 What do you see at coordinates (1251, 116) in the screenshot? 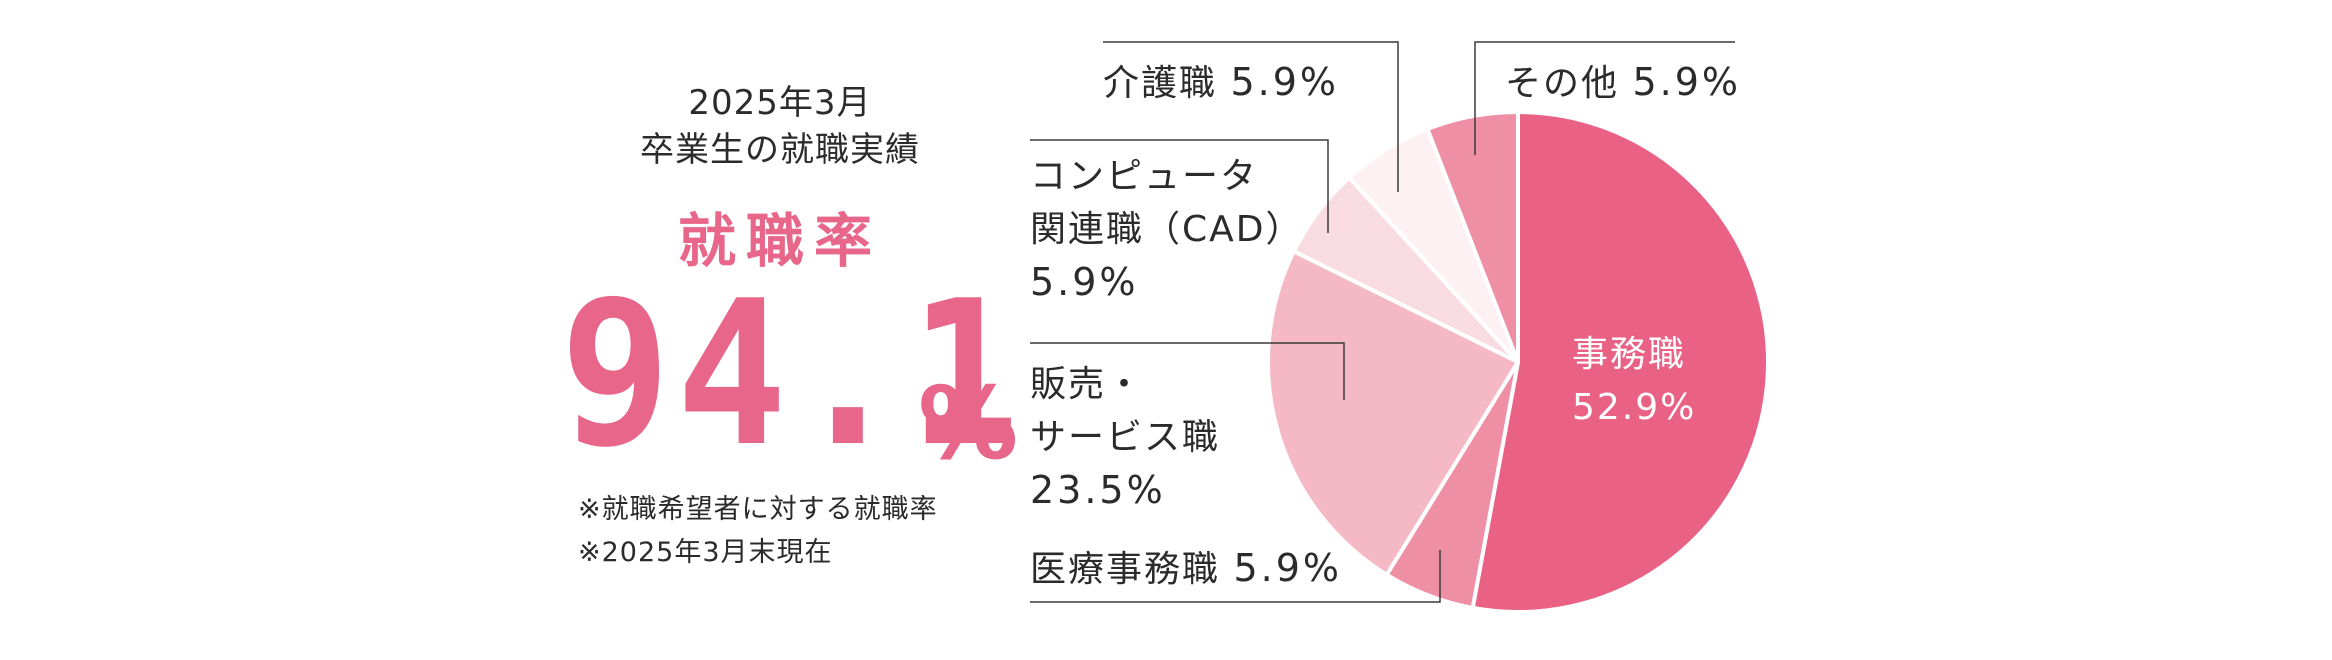
I see `leader-line-kaigo` at bounding box center [1251, 116].